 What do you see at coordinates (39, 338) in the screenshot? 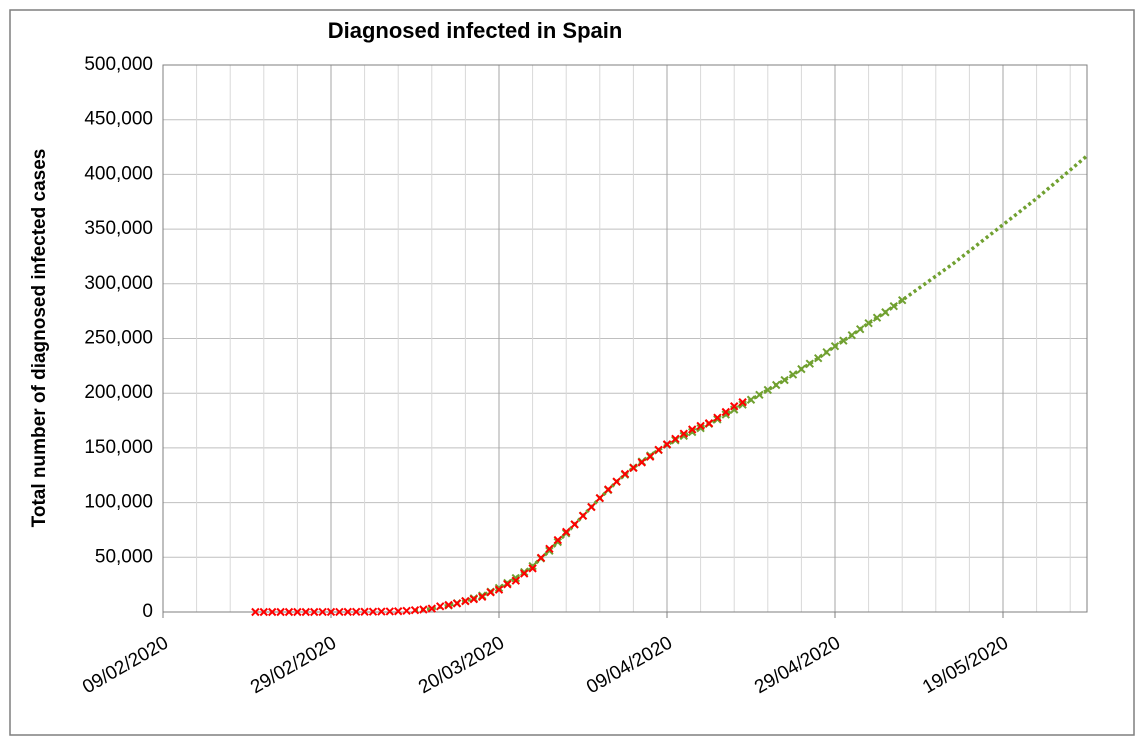
I see `y-axis-label: Total number of diagnosed infected cases` at bounding box center [39, 338].